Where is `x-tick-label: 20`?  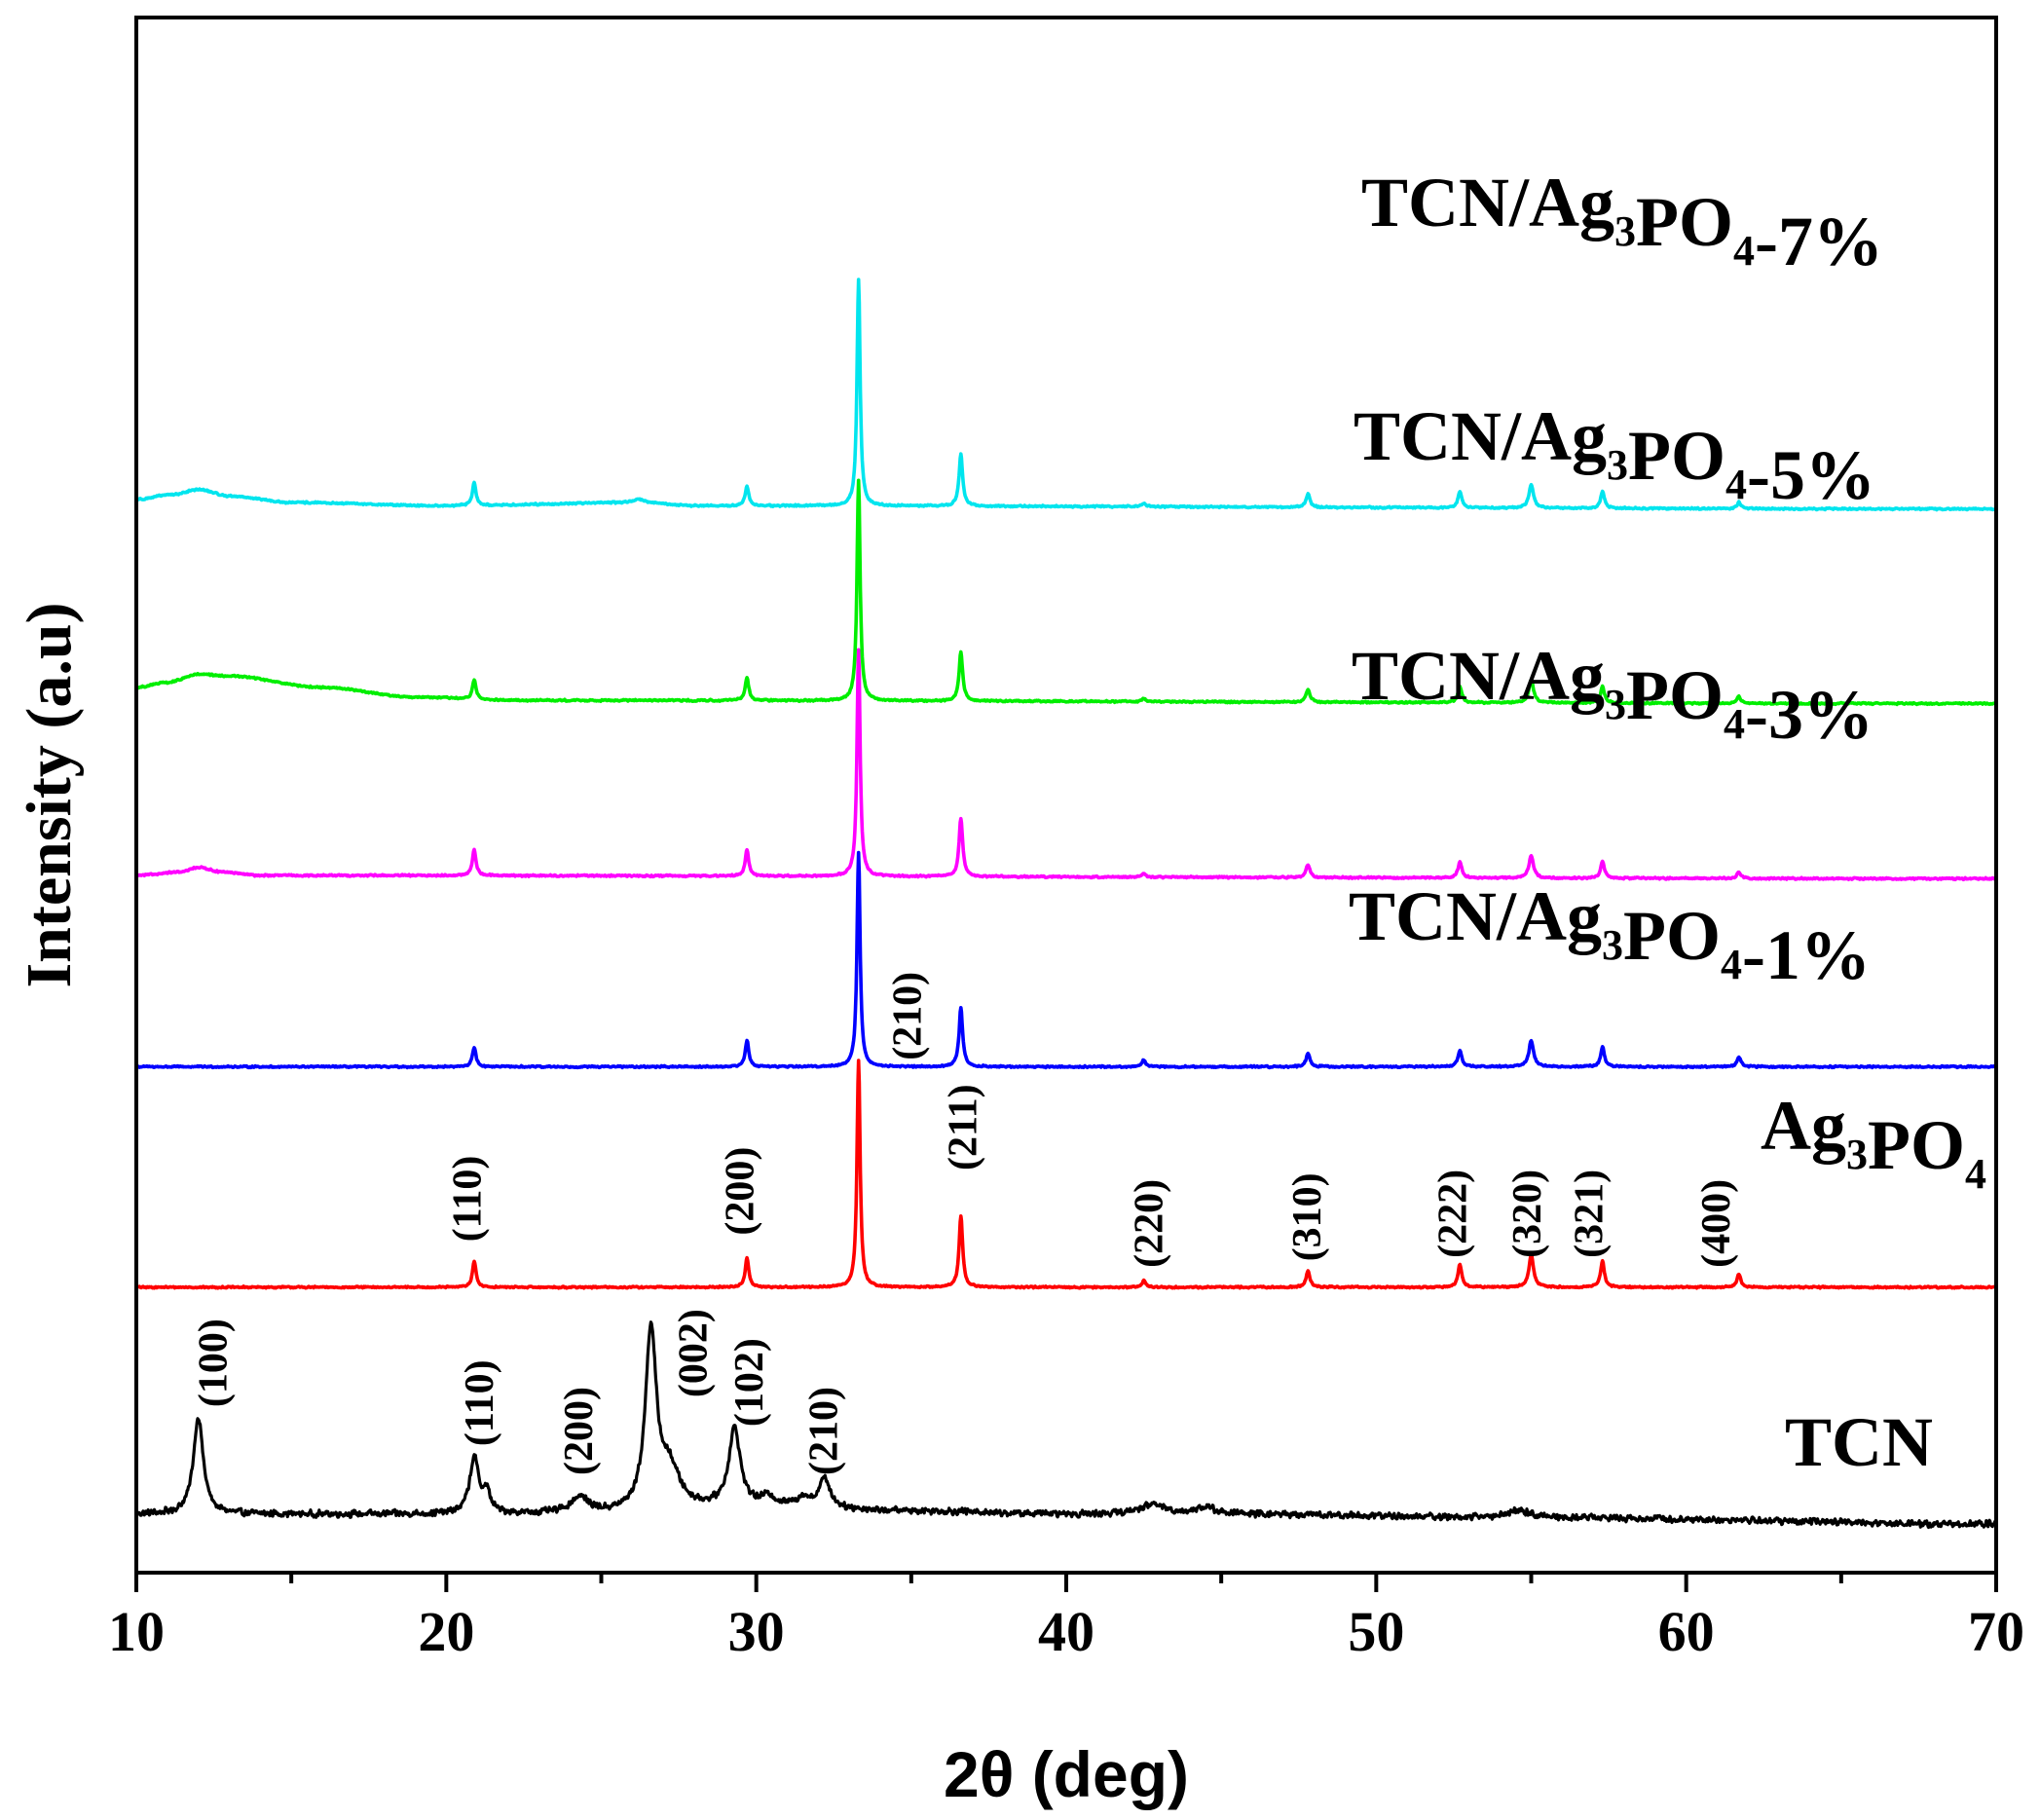 x-tick-label: 20 is located at coordinates (446, 1631).